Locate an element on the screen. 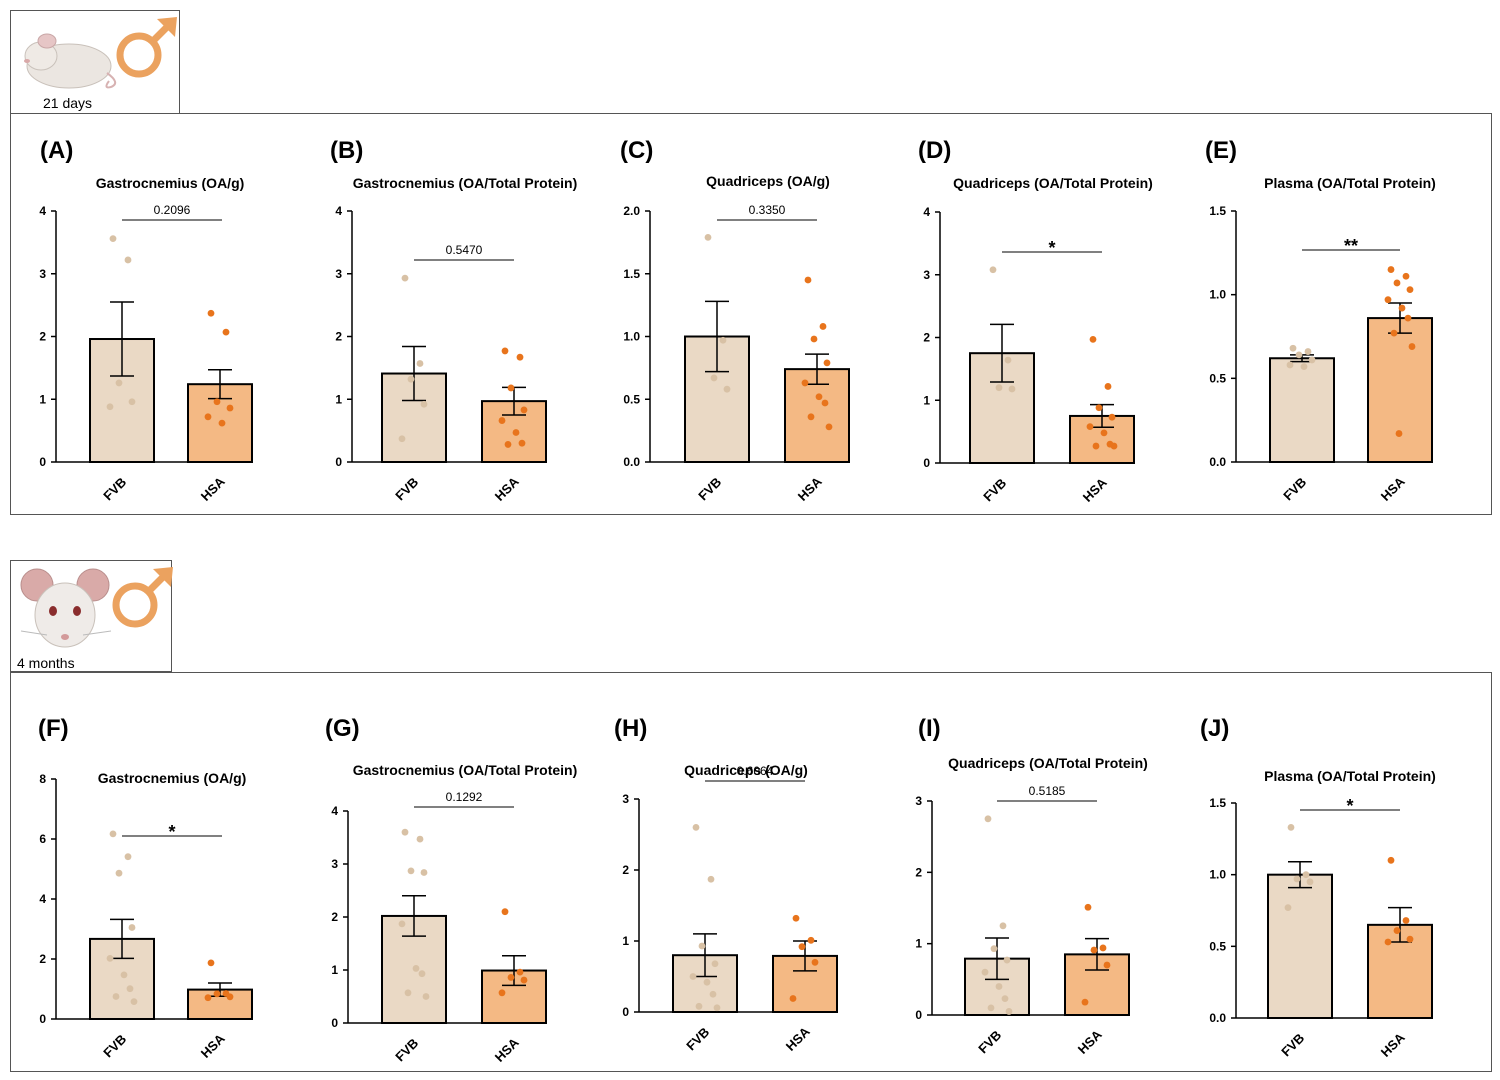  y-tick-label: 1 is located at coordinates (625, 941).